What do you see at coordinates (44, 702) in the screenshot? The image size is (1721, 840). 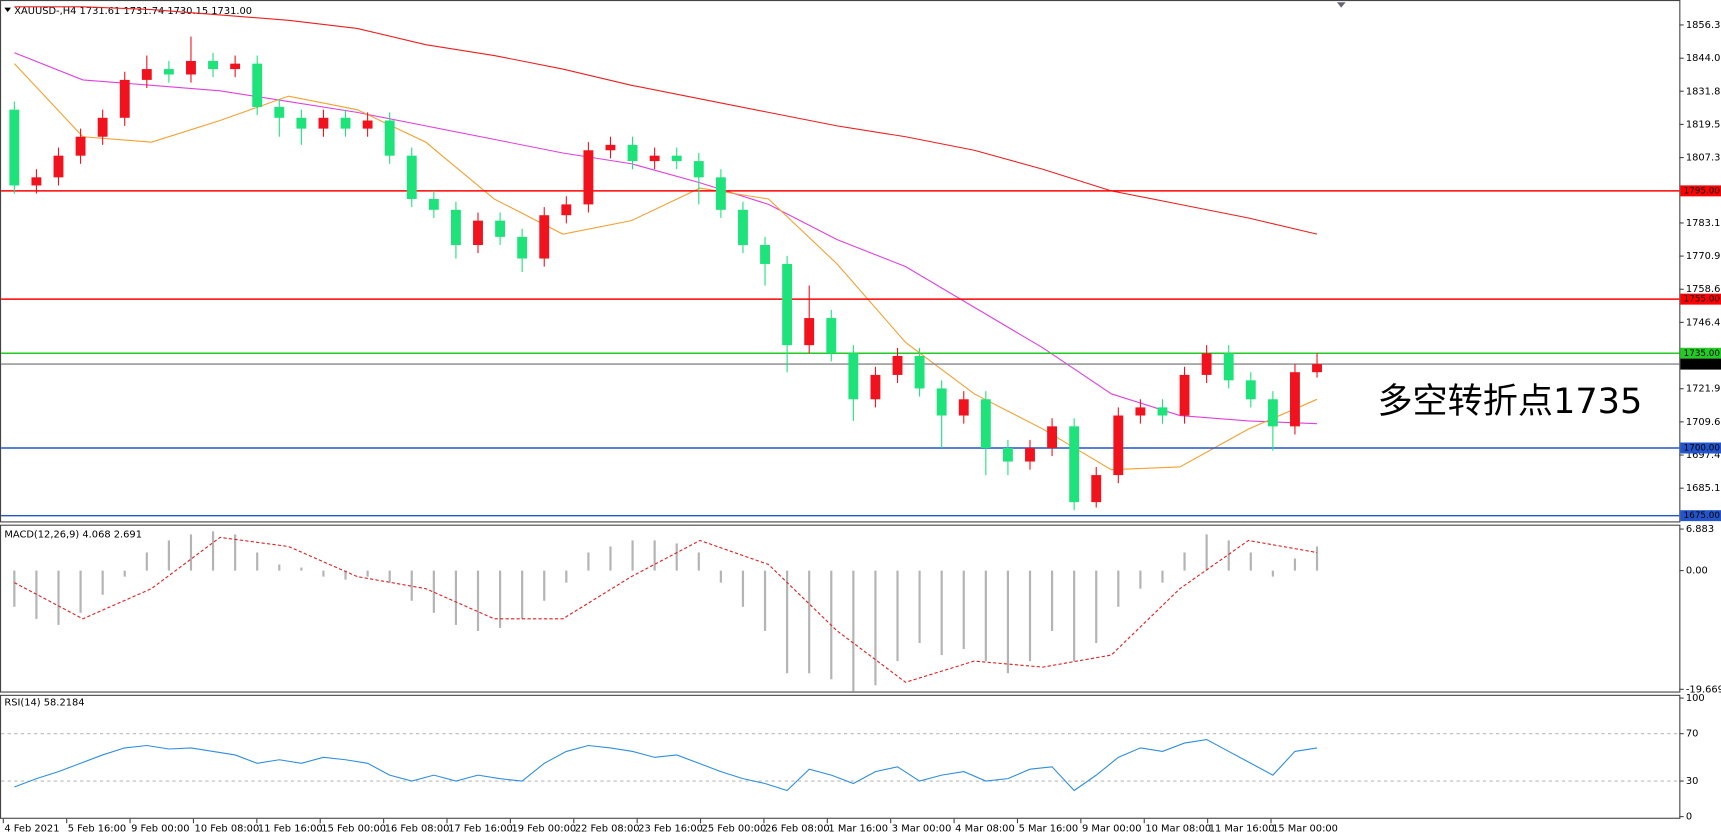 I see `rsi-title: RSI(14) 58.2184` at bounding box center [44, 702].